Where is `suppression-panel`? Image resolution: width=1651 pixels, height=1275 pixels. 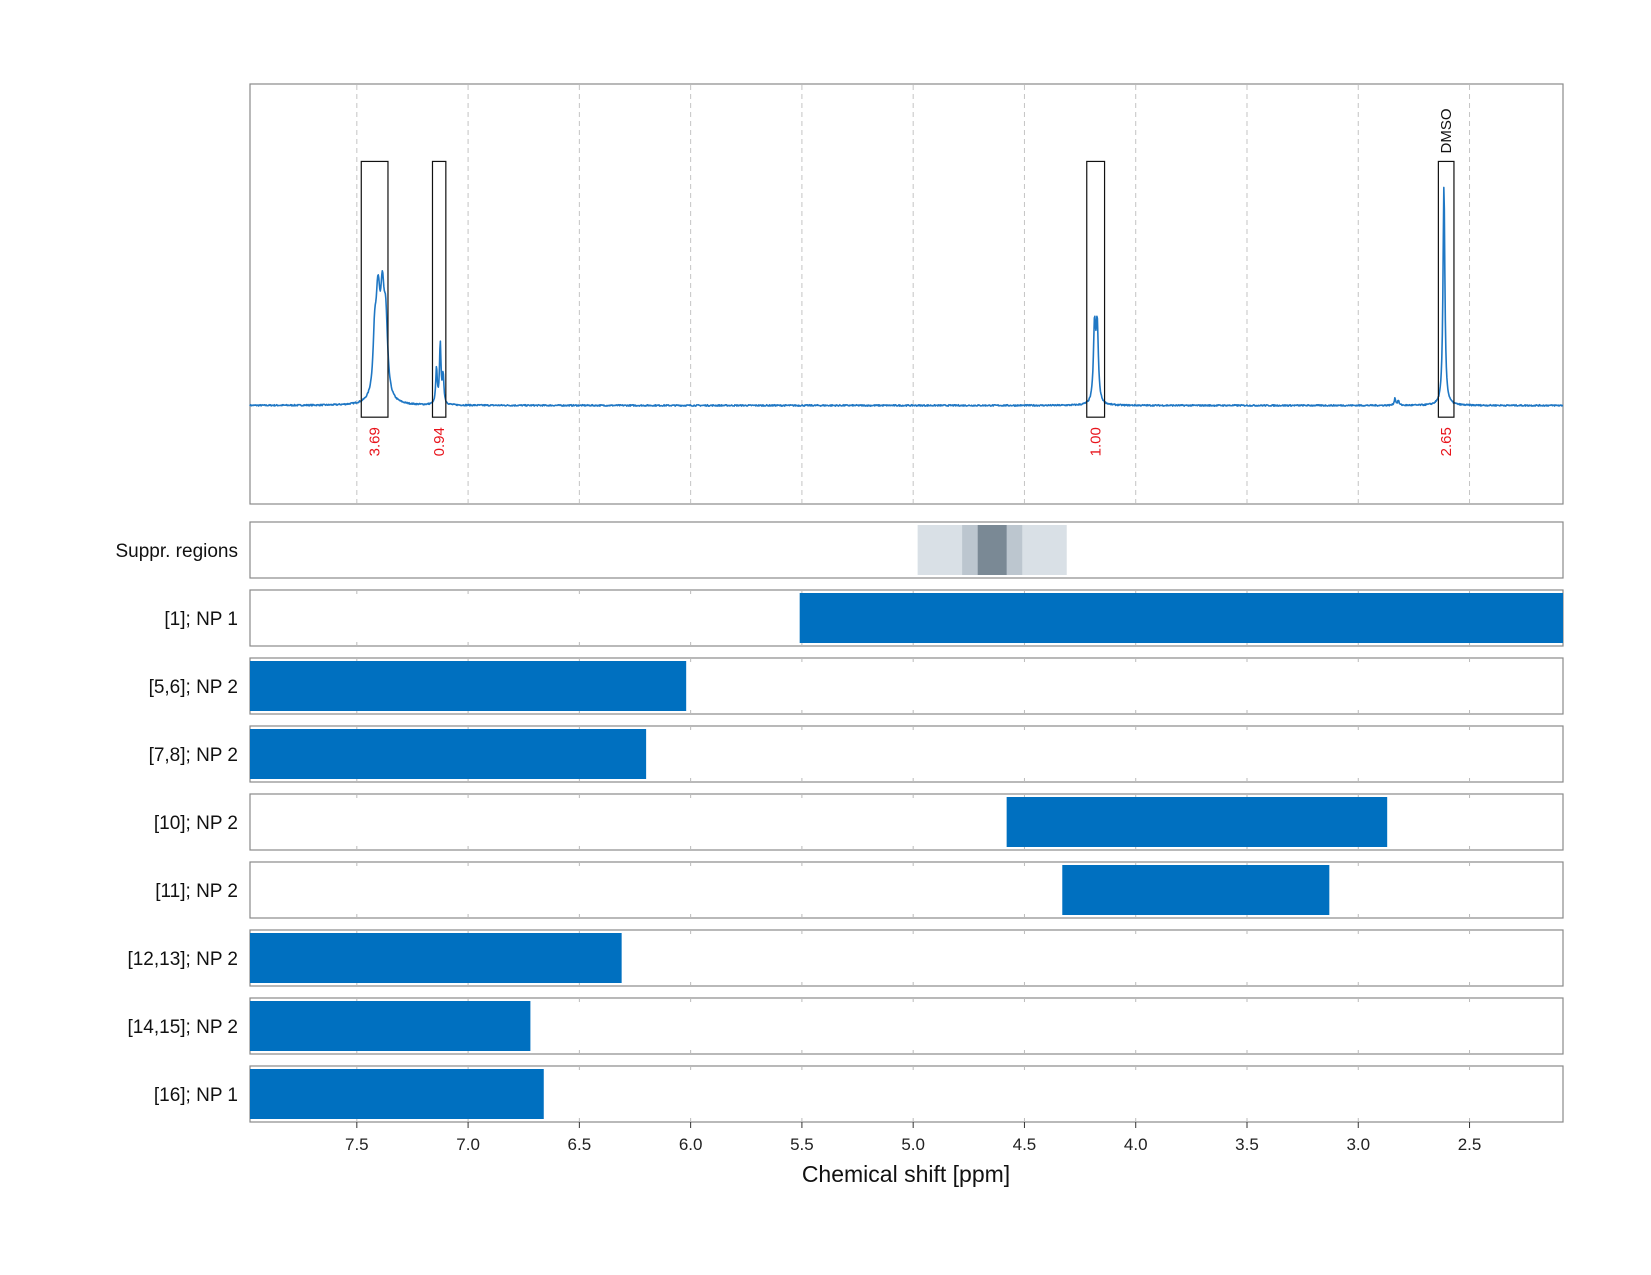 suppression-panel is located at coordinates (906, 550).